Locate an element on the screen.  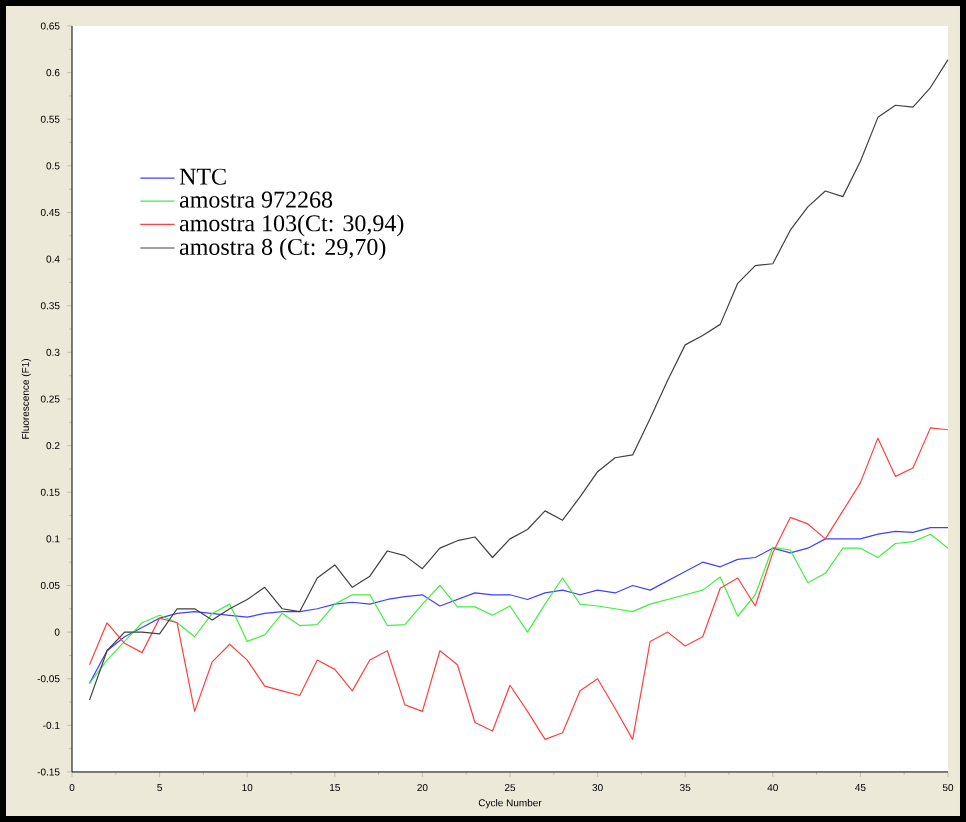
legend-label: amostra 8 (Ct: 29,70) is located at coordinates (282, 249).